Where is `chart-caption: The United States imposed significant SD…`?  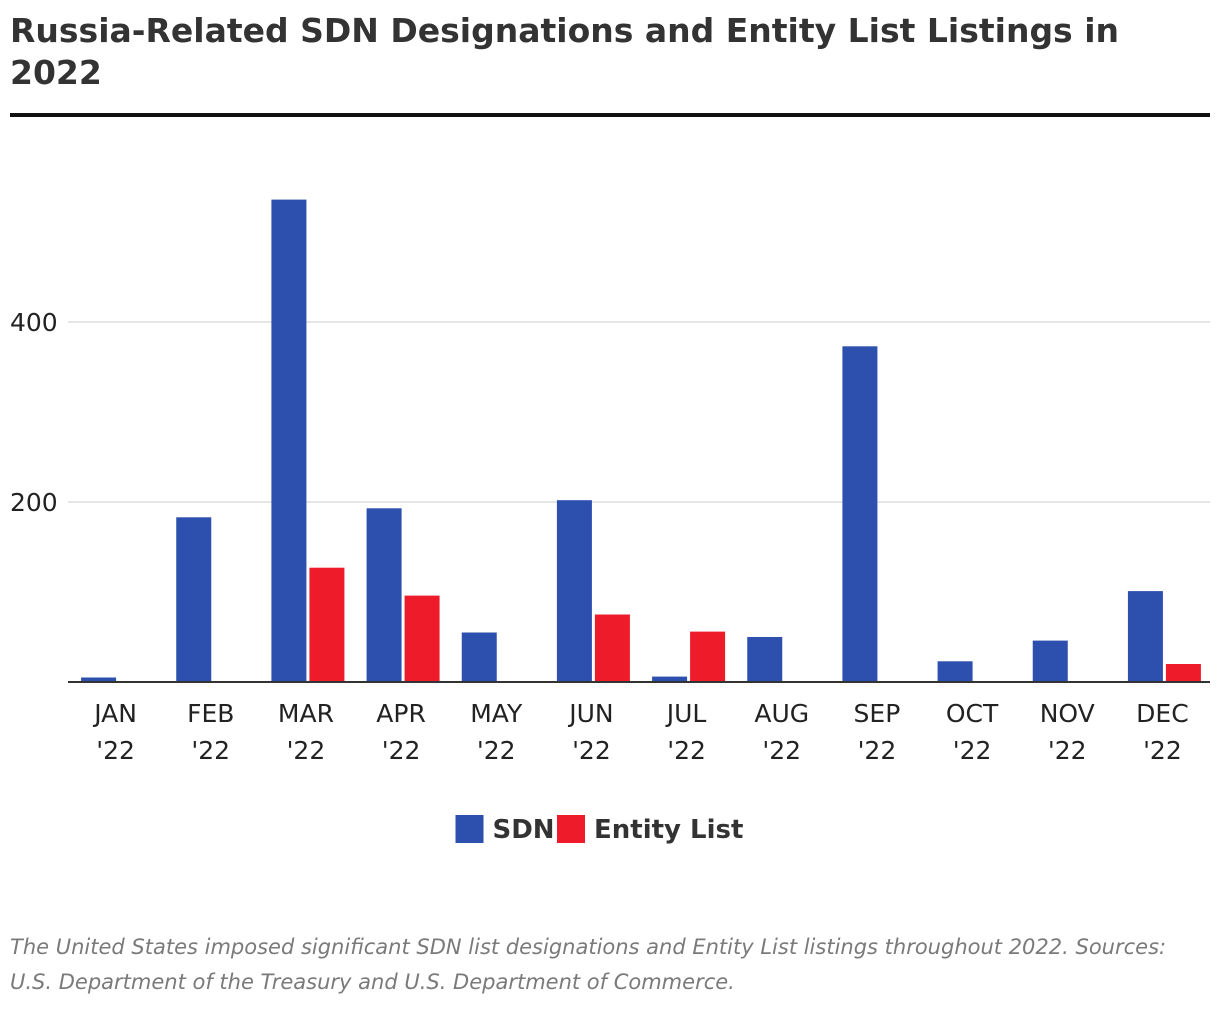
chart-caption: The United States imposed significant SD… is located at coordinates (588, 964).